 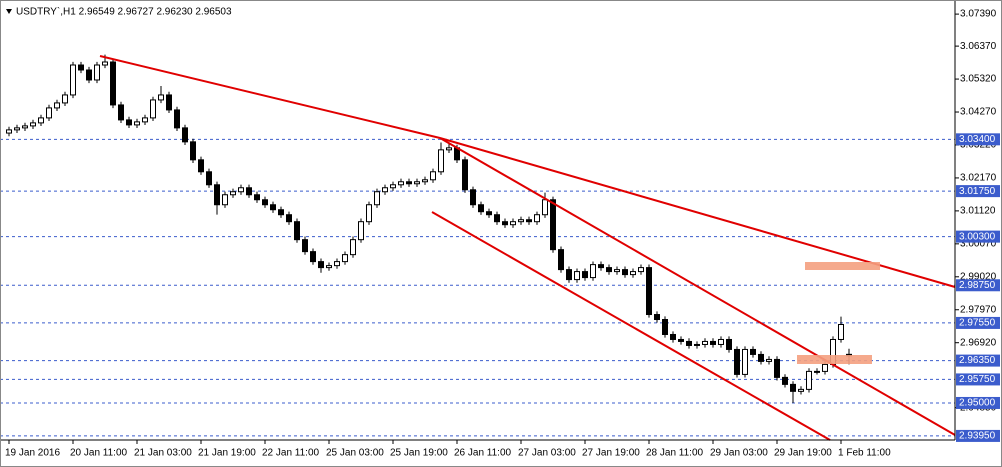 What do you see at coordinates (803, 453) in the screenshot?
I see `x-tick-label: 29 Jan 19:00` at bounding box center [803, 453].